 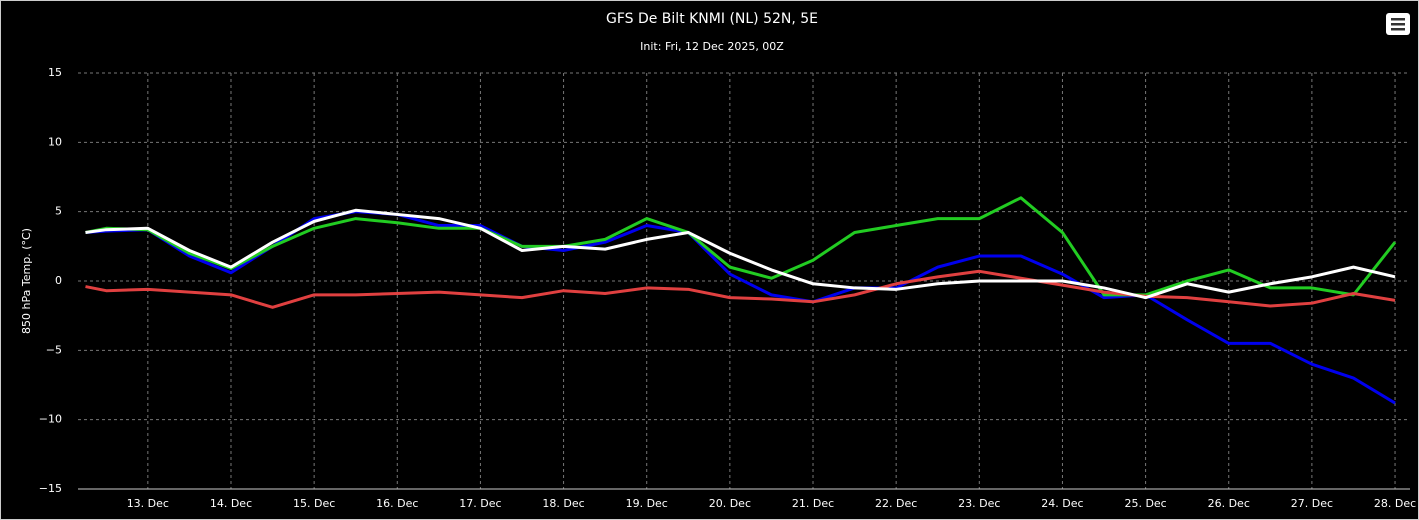 I want to click on chart-title: GFS De Bilt KNMI (NL) 52N, 5E, so click(x=712, y=19).